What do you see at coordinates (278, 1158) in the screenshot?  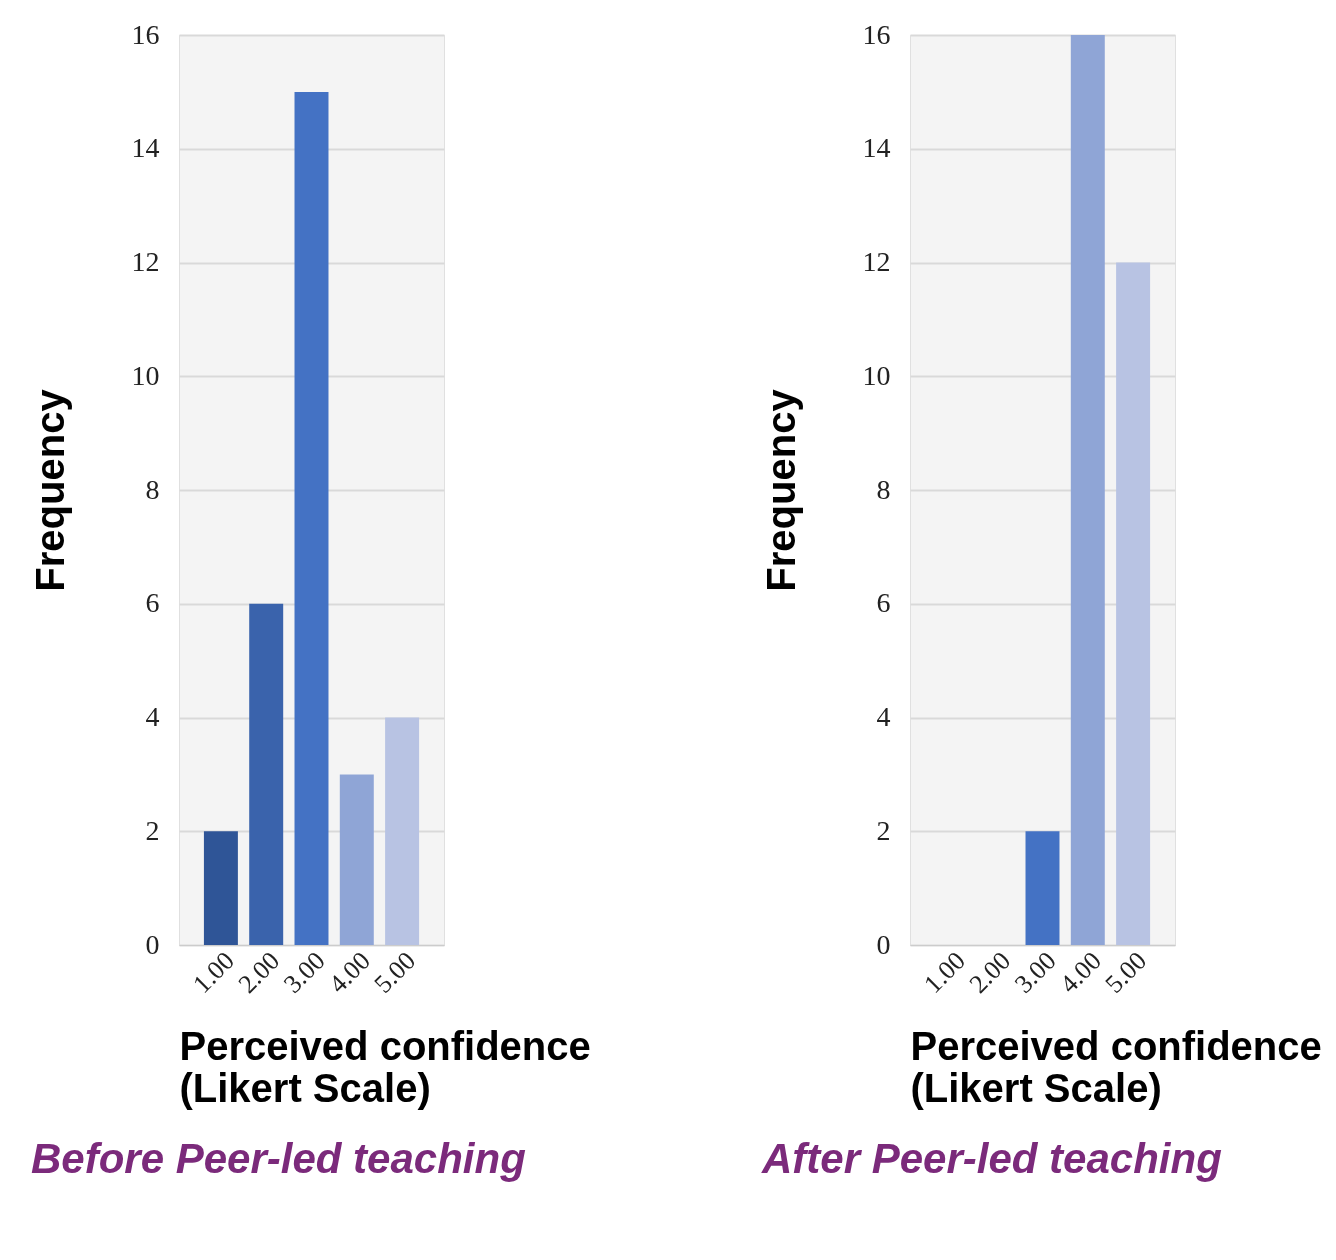 I see `text: Before Peer-led teaching` at bounding box center [278, 1158].